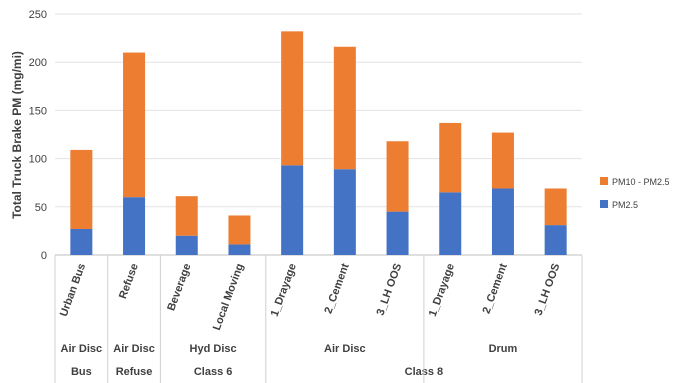  Describe the element at coordinates (38, 15) in the screenshot. I see `y-tick-label: 250` at that location.